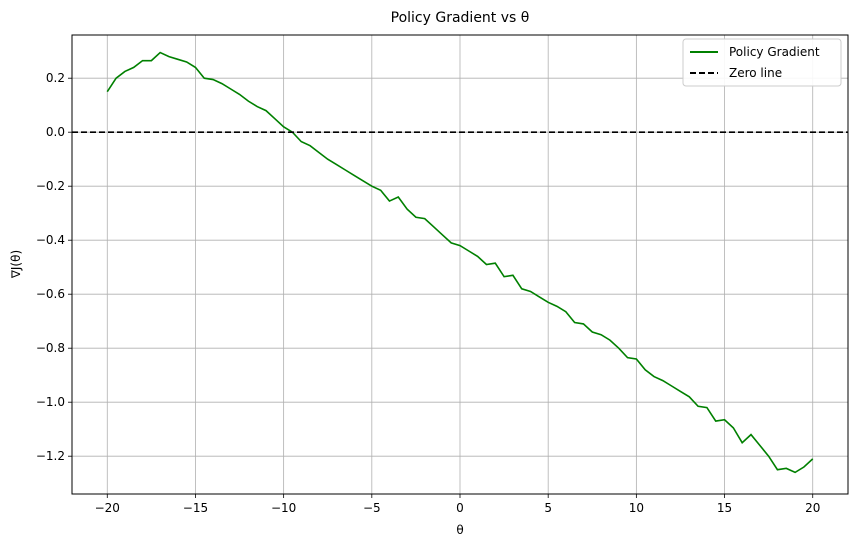  Describe the element at coordinates (195, 508) in the screenshot. I see `x-tick-label: −15` at that location.